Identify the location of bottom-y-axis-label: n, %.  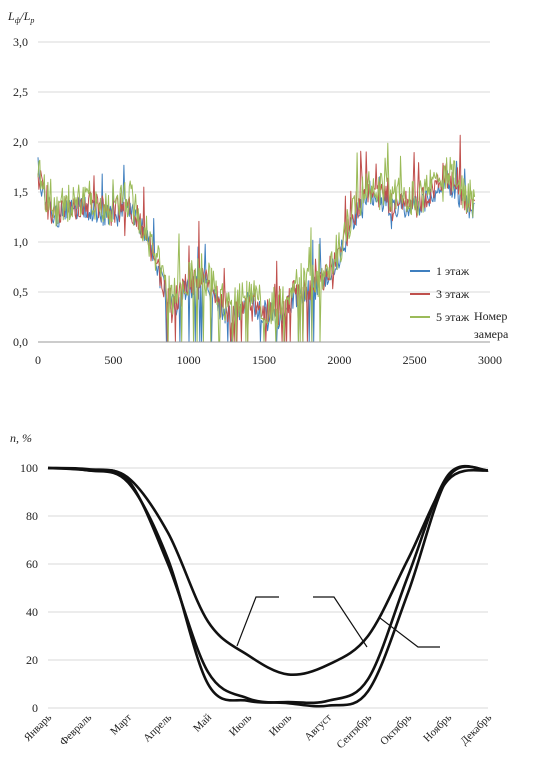
(21, 438).